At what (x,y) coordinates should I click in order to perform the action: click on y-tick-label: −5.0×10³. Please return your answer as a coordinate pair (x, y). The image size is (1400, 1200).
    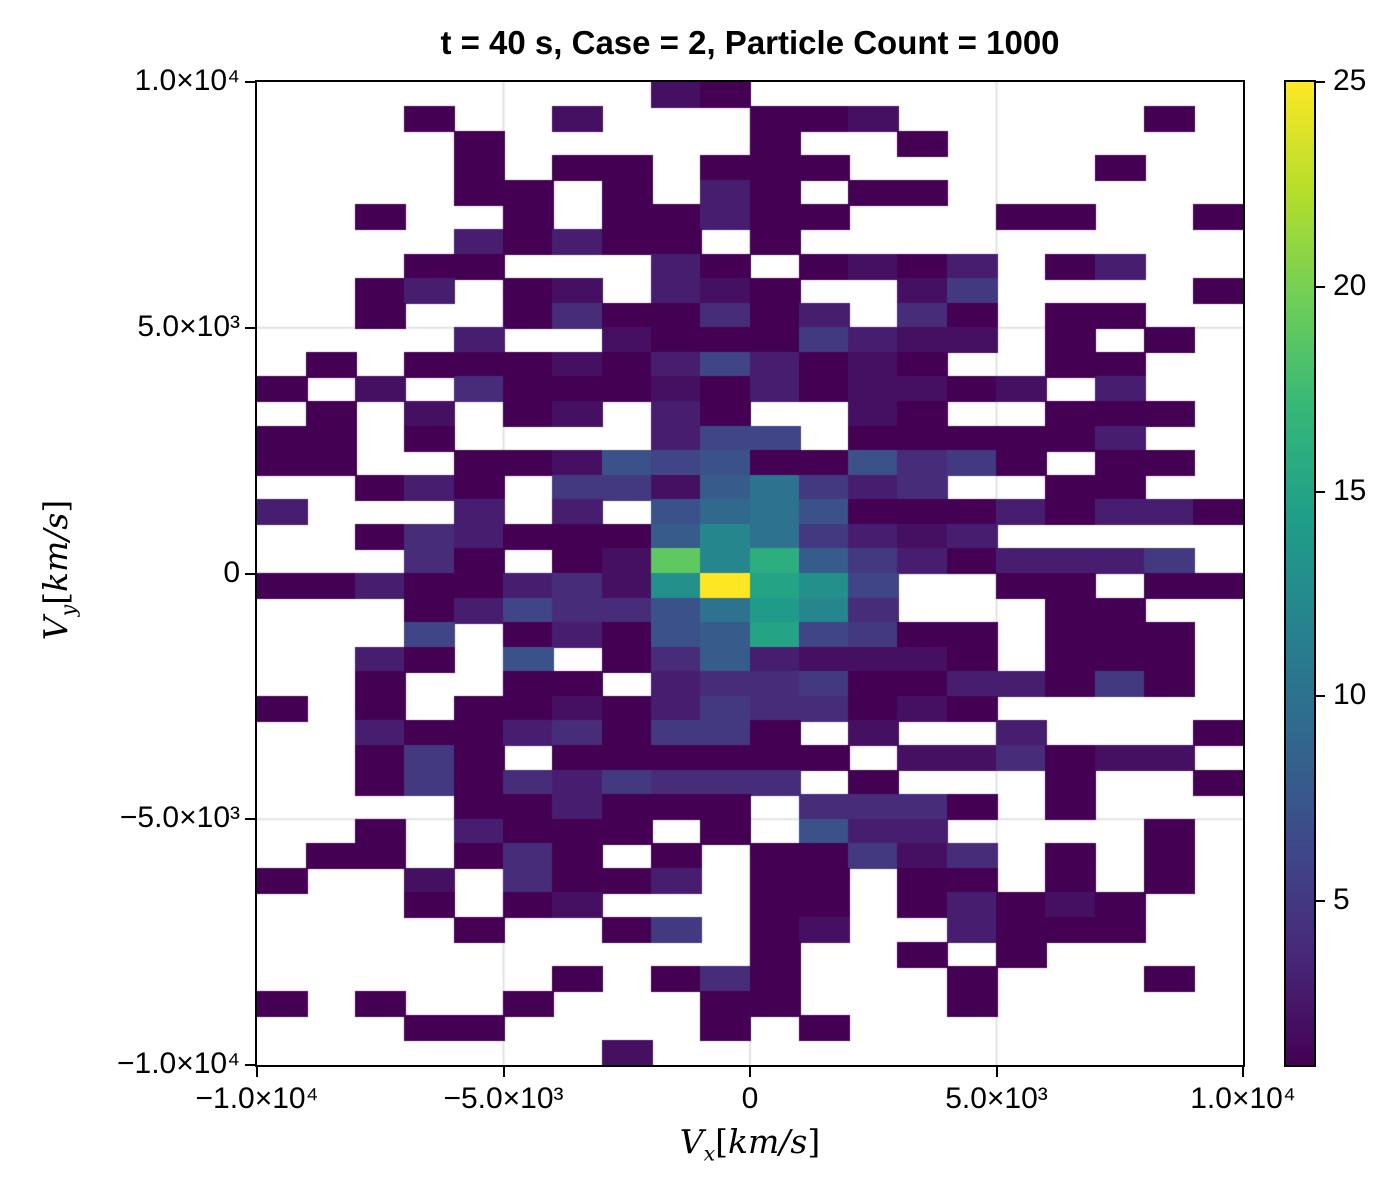
    Looking at the image, I should click on (179, 818).